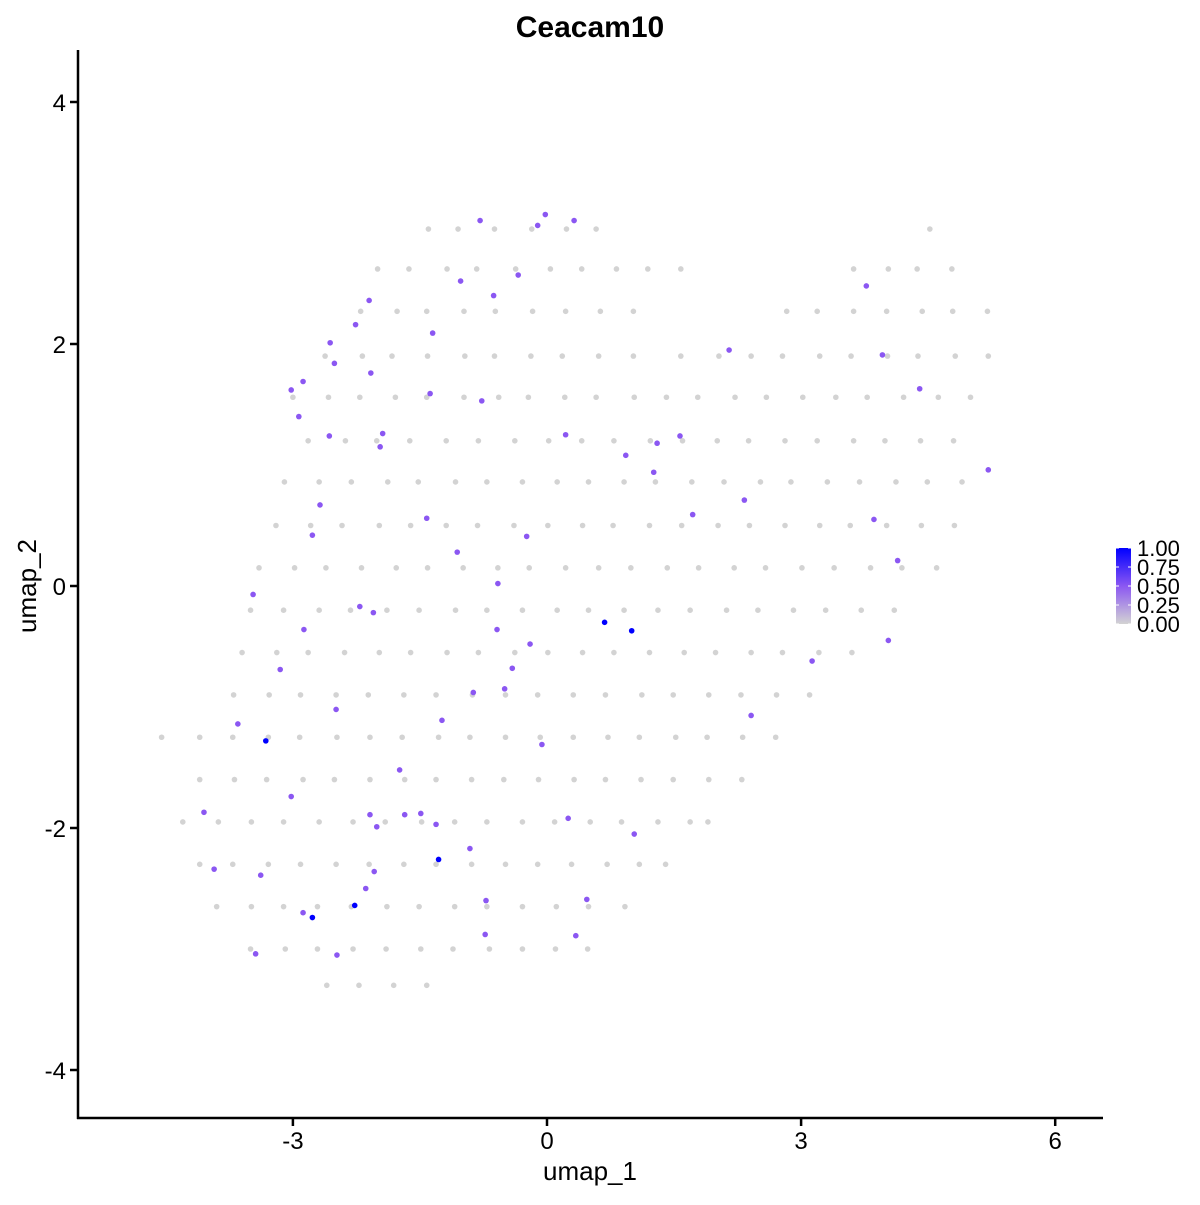 The height and width of the screenshot is (1205, 1200). Describe the element at coordinates (59, 587) in the screenshot. I see `y-tick-label: 0` at that location.